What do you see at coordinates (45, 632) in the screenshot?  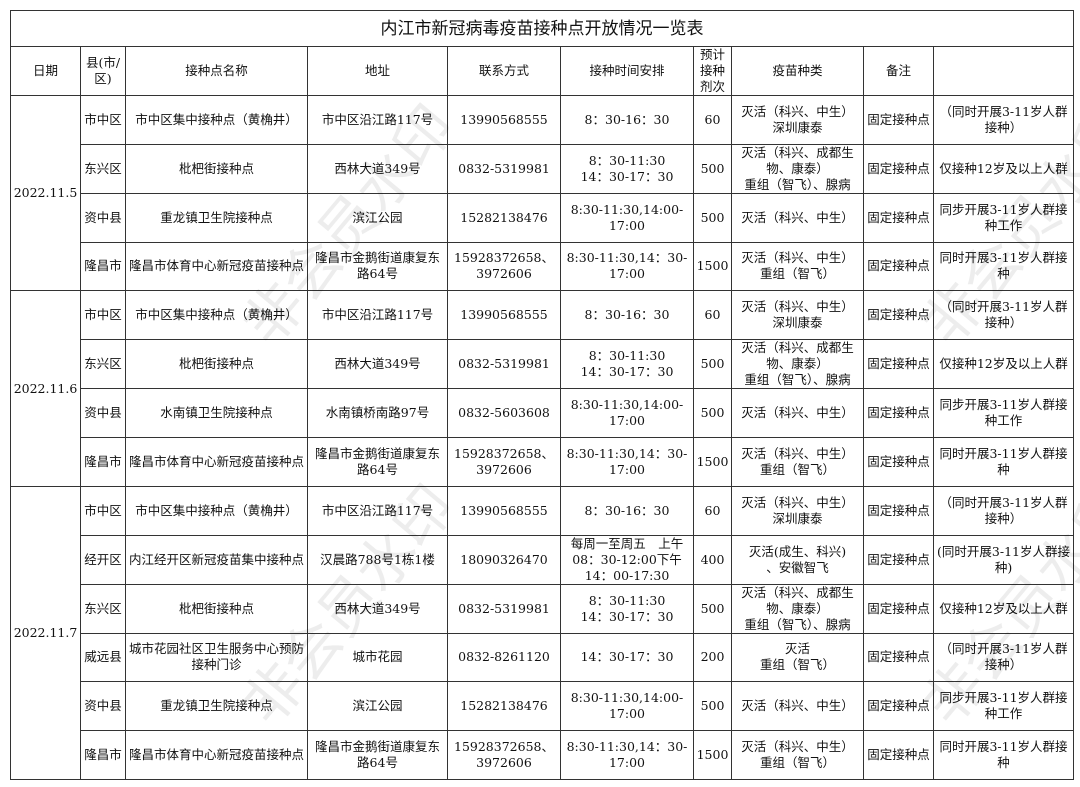 I see `date-cell: 2022.11.7` at bounding box center [45, 632].